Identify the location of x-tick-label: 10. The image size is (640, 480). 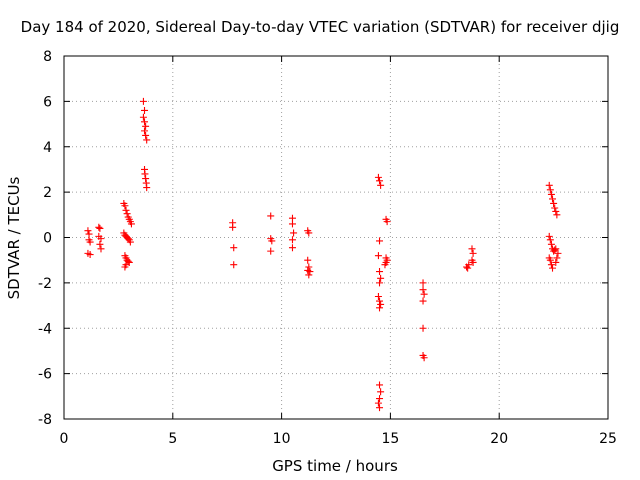
(282, 439).